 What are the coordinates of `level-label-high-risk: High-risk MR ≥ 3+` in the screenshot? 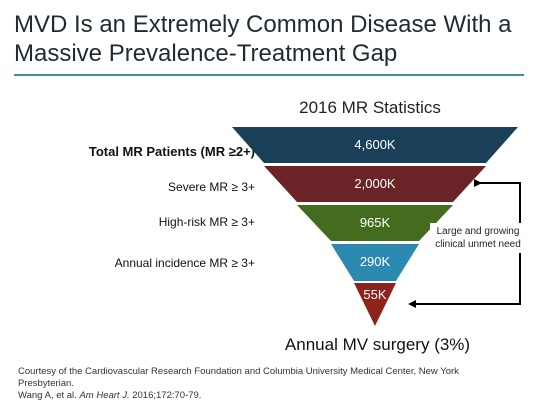 It's located at (206, 222).